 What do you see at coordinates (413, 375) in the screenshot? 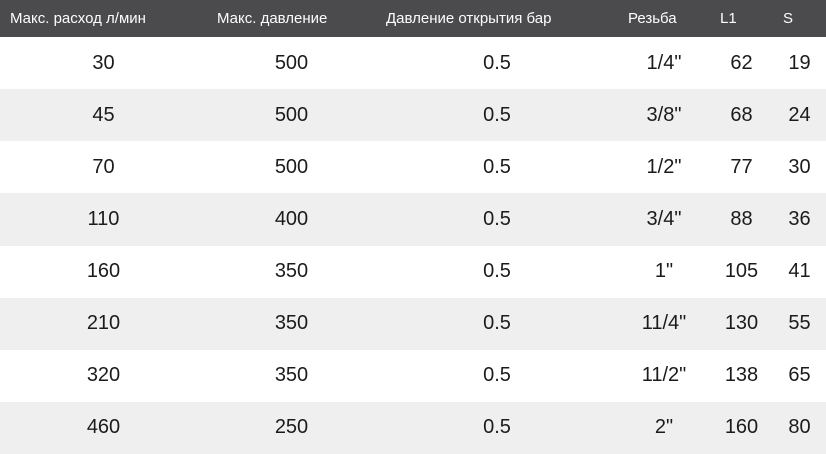
I see `table-row: 320 350 0.5 11/2" 138 65` at bounding box center [413, 375].